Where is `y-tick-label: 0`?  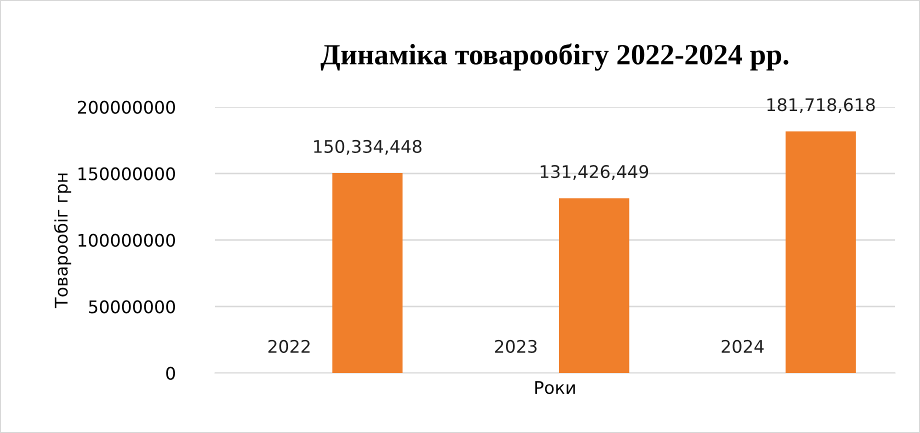
y-tick-label: 0 is located at coordinates (170, 373).